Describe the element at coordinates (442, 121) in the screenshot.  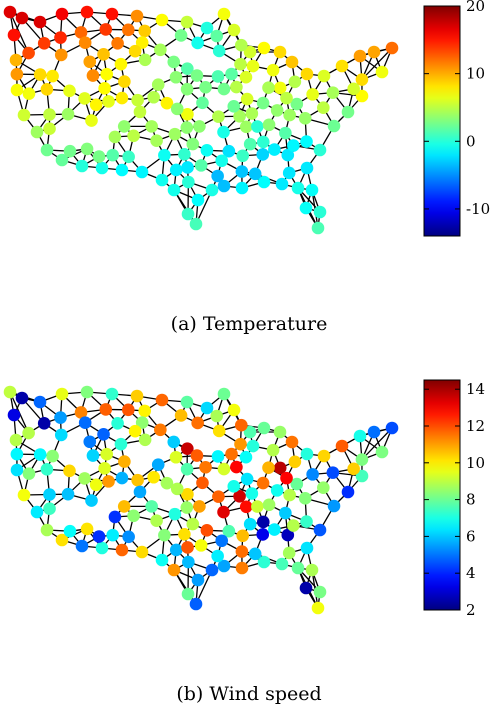
I see `colorbar` at that location.